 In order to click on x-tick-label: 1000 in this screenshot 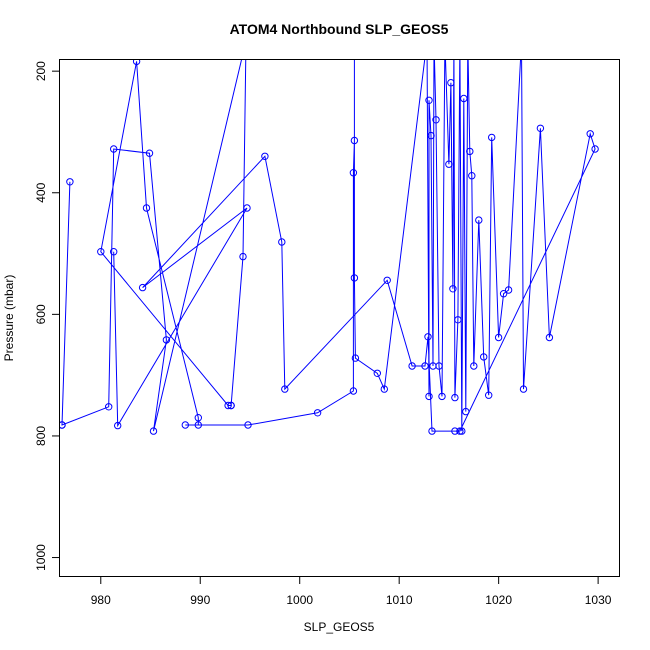, I will do `click(299, 600)`.